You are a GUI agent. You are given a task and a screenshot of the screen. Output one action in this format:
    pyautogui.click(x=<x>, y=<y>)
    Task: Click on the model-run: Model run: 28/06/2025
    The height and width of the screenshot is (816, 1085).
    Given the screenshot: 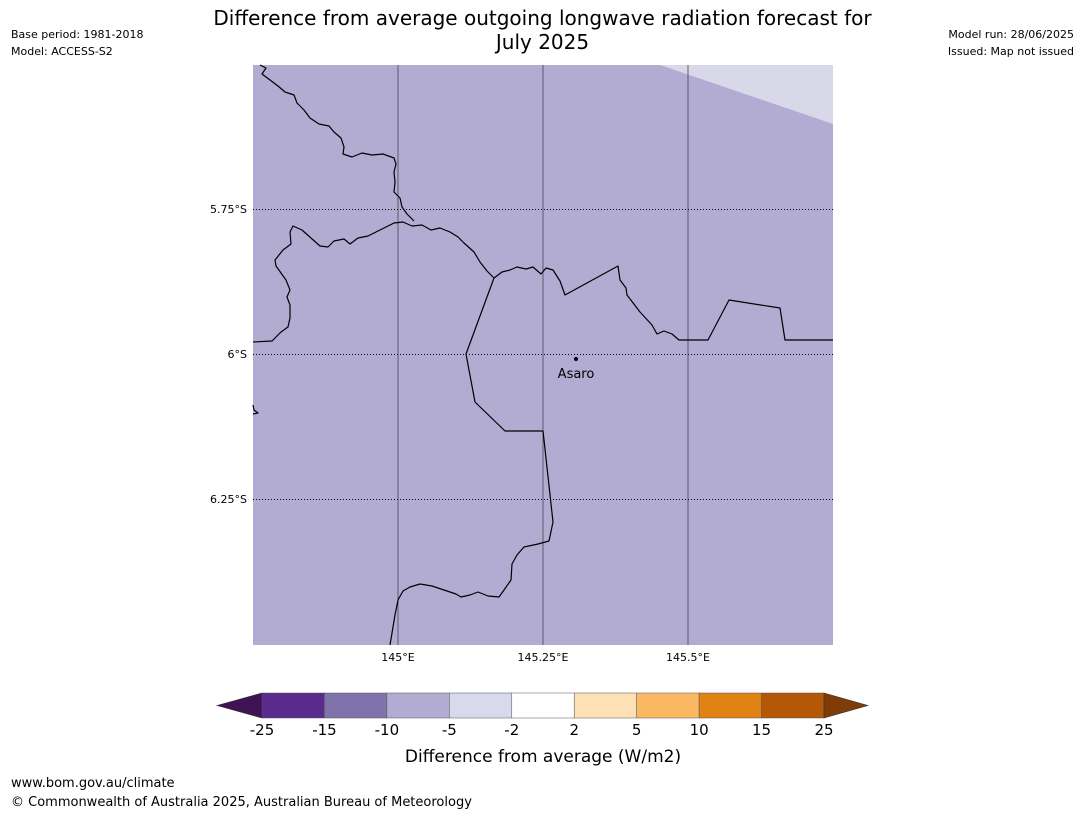 What is the action you would take?
    pyautogui.click(x=1011, y=34)
    